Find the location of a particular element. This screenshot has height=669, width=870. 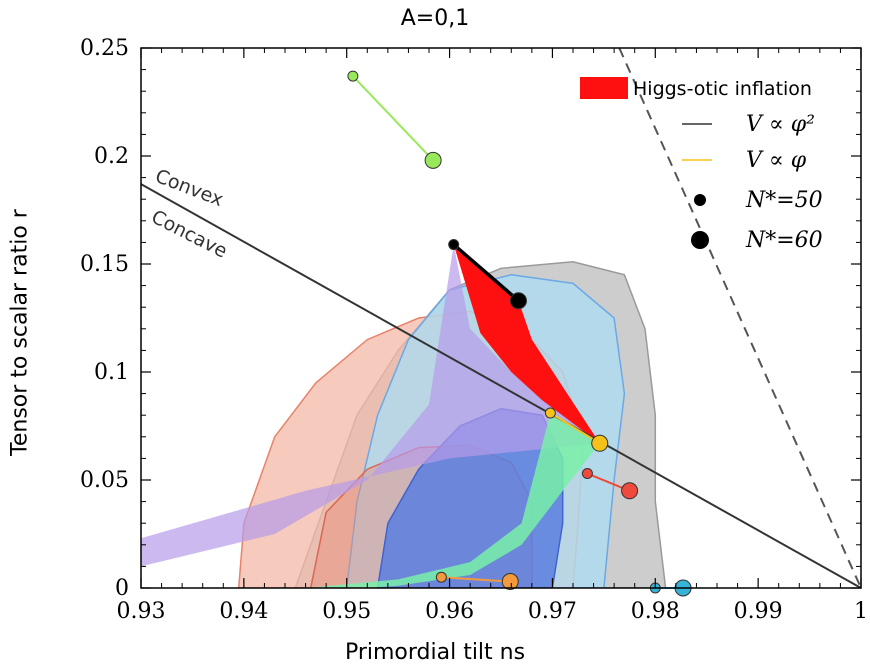

legend-higgs-label: Higgs-otic inflation is located at coordinates (722, 89).